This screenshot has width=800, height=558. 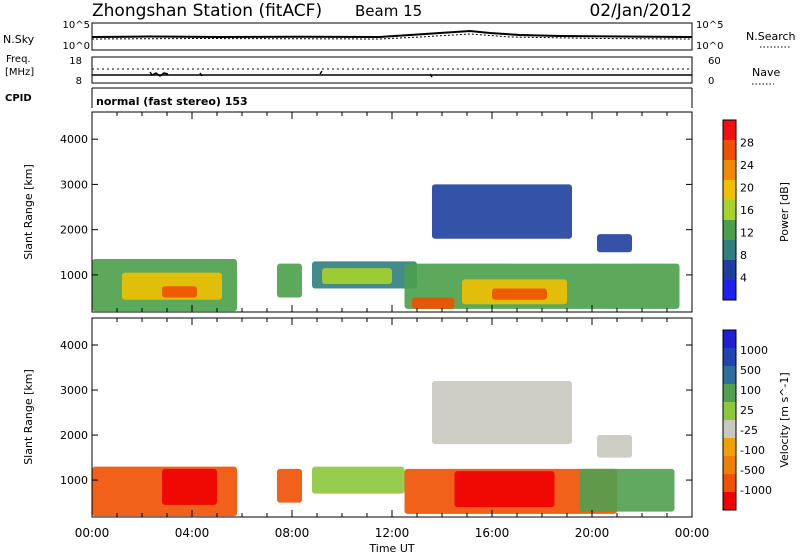 I want to click on velocity-colorbar-tick-1: 500, so click(x=750, y=370).